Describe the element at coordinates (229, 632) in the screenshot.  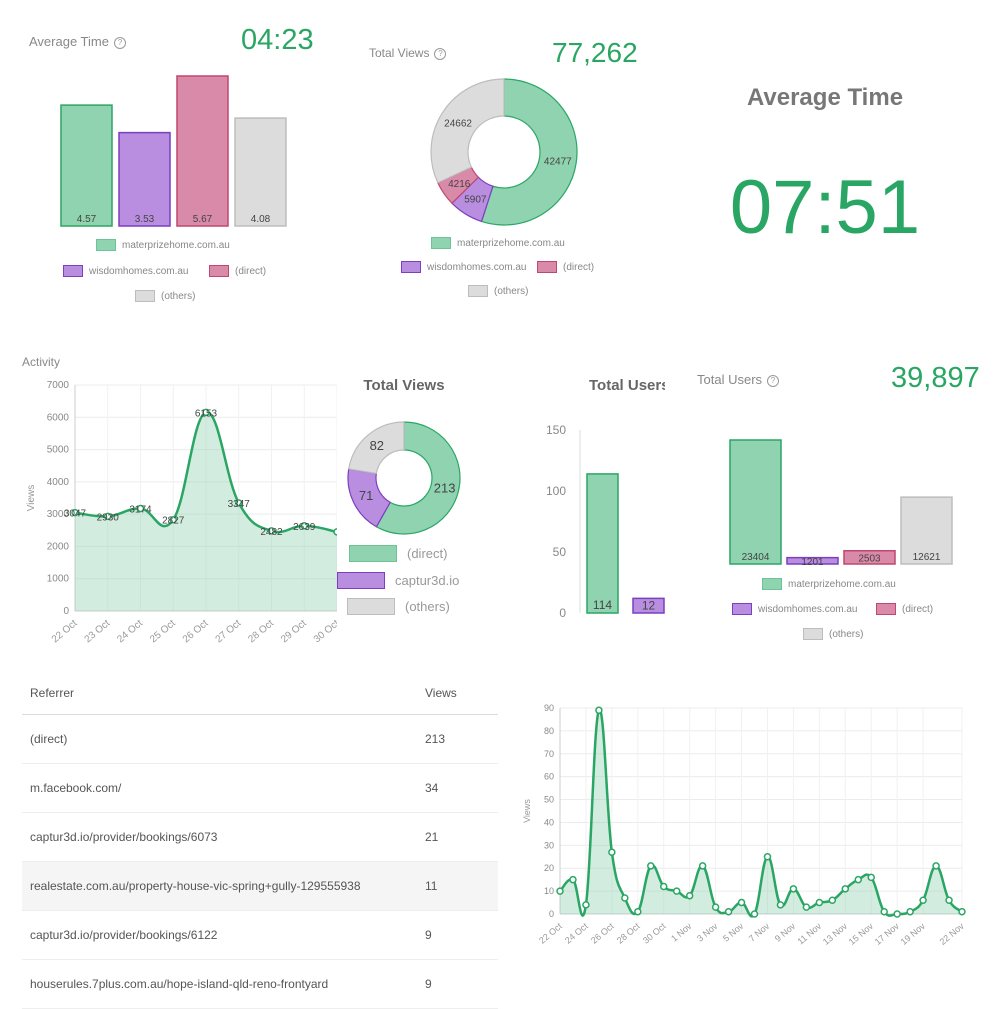
I see `x-tick-label: 27 Oct` at that location.